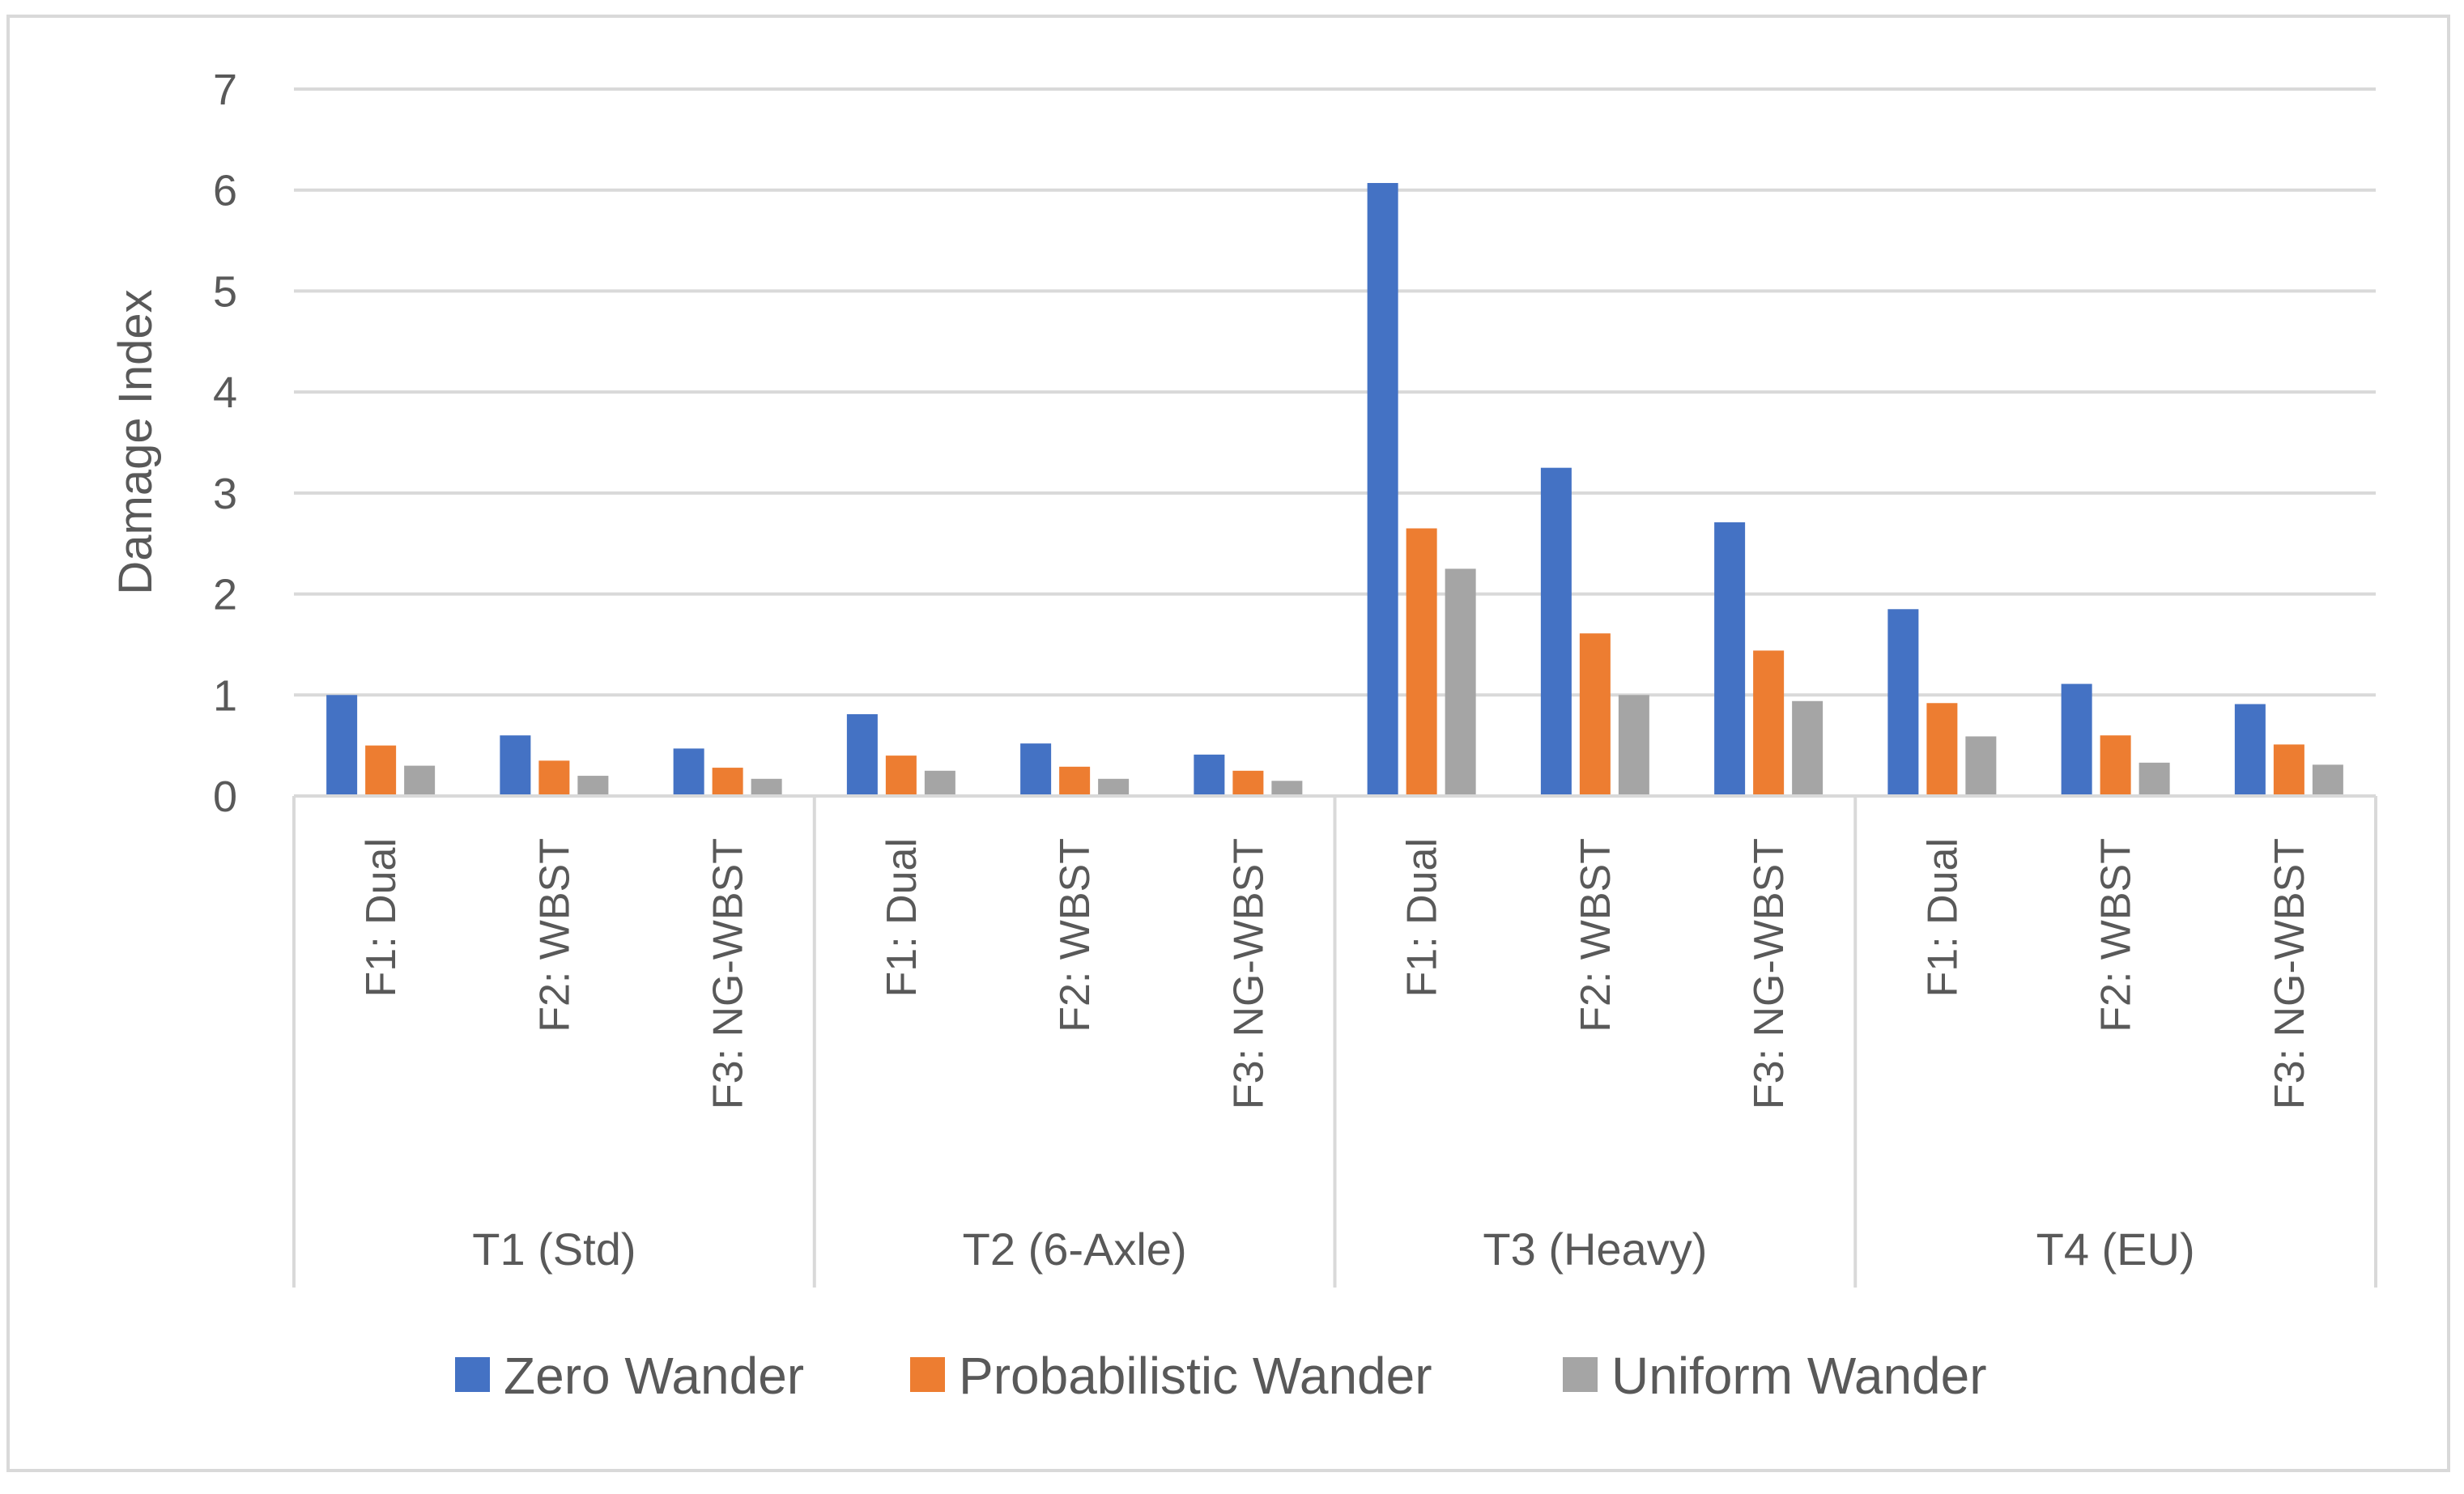 Image resolution: width=2464 pixels, height=1494 pixels. Describe the element at coordinates (1075, 1250) in the screenshot. I see `x-group-label: T2 (6-Axle)` at that location.